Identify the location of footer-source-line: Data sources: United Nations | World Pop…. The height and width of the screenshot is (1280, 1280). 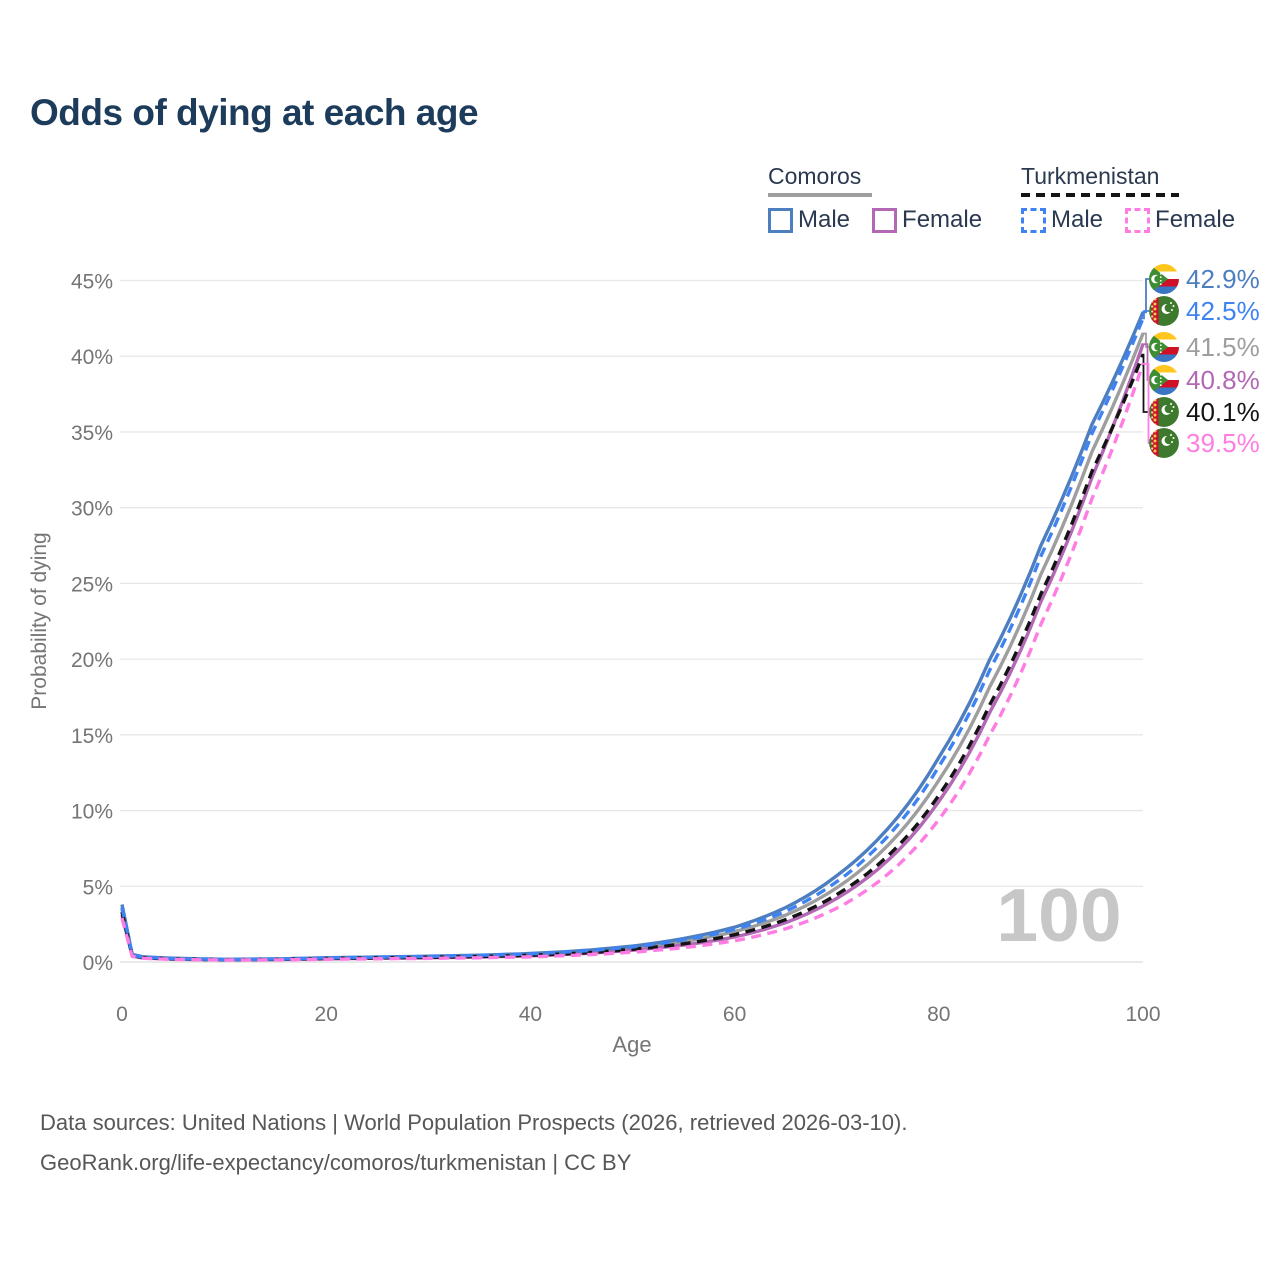
(474, 1122).